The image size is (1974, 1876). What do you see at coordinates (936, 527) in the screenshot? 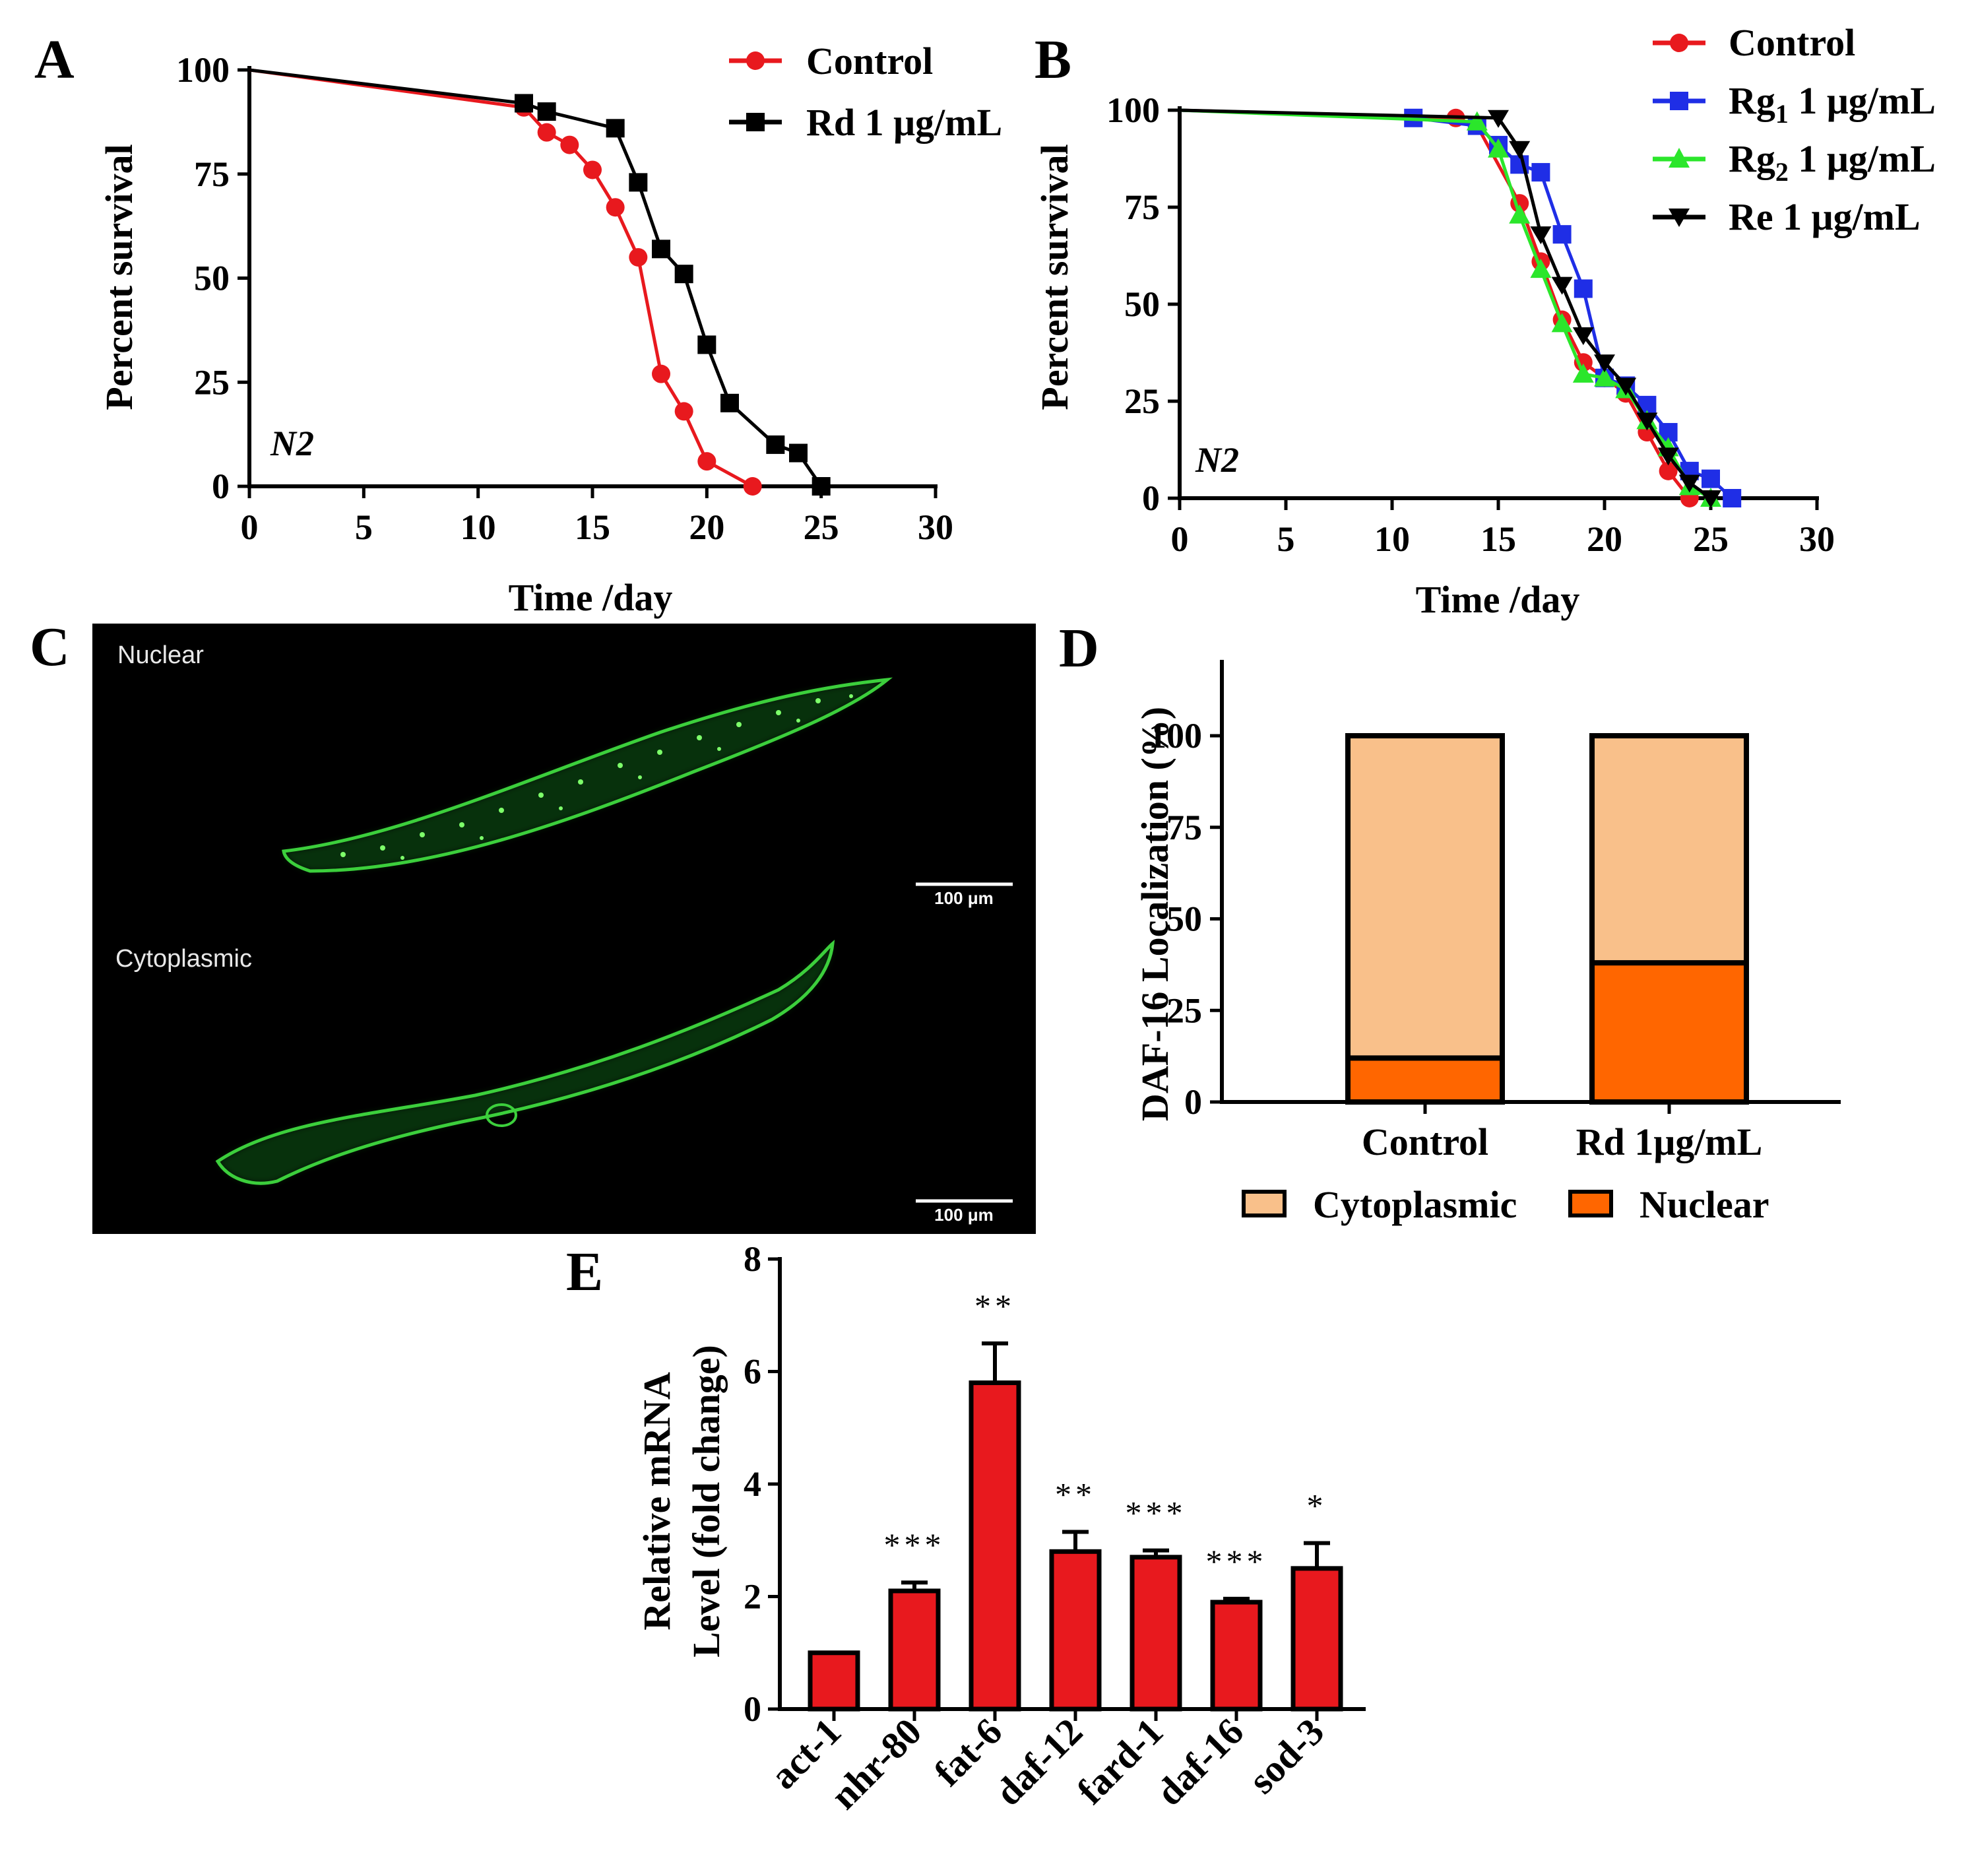
I see `x-tick-label-a: 30` at bounding box center [936, 527].